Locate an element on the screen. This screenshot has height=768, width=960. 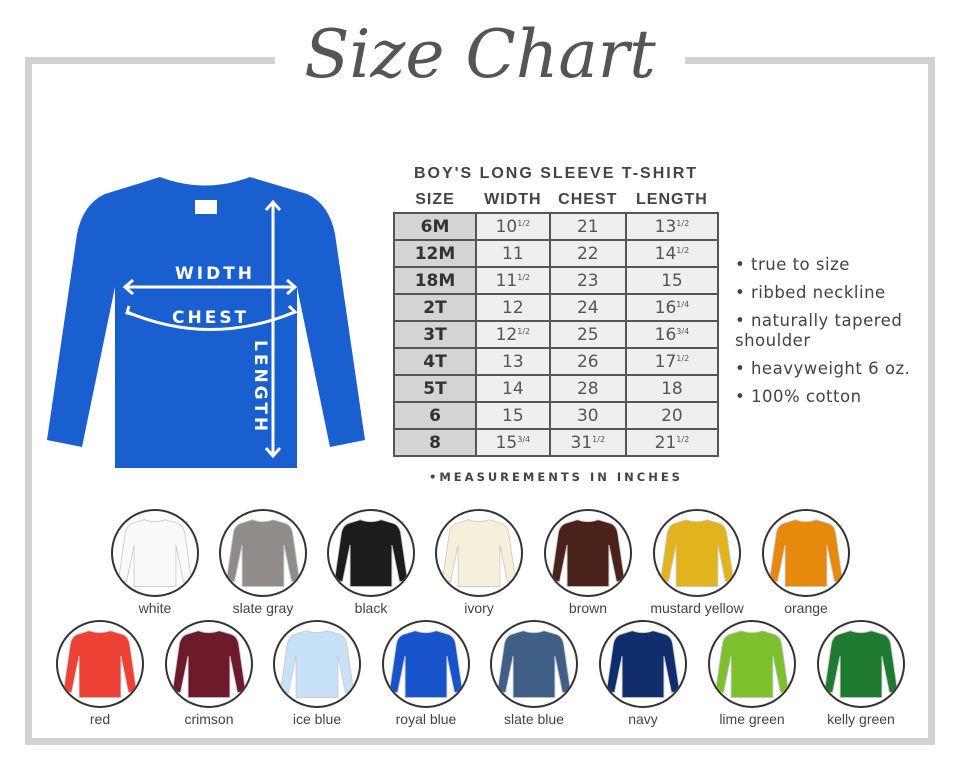
color-swatch-slate-blue: slate blue is located at coordinates (534, 674).